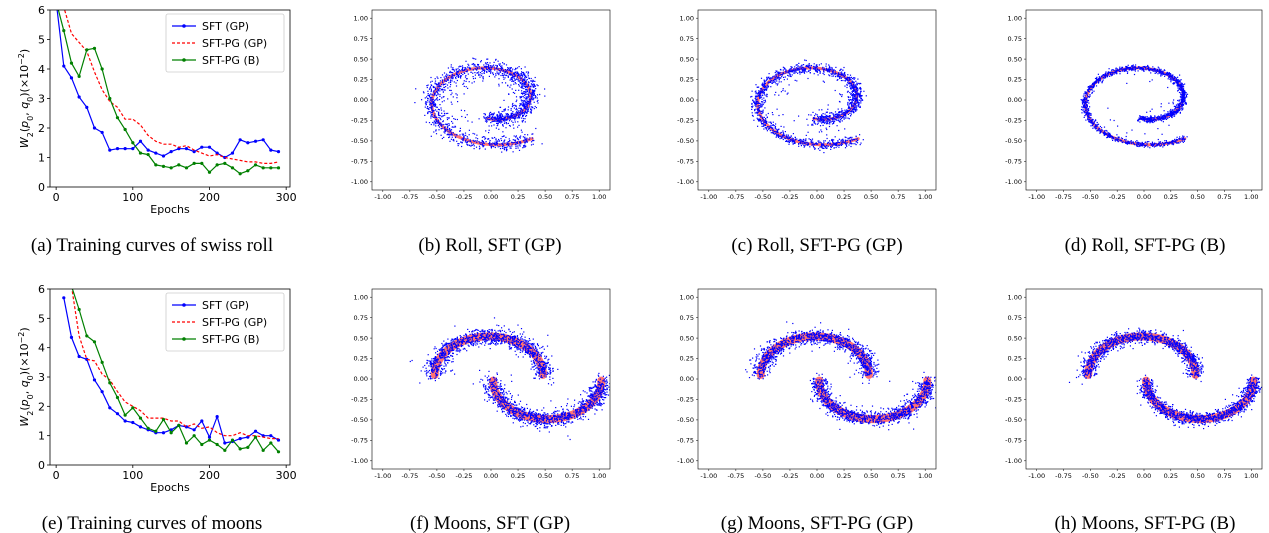  I want to click on sample-points, so click(808, 106).